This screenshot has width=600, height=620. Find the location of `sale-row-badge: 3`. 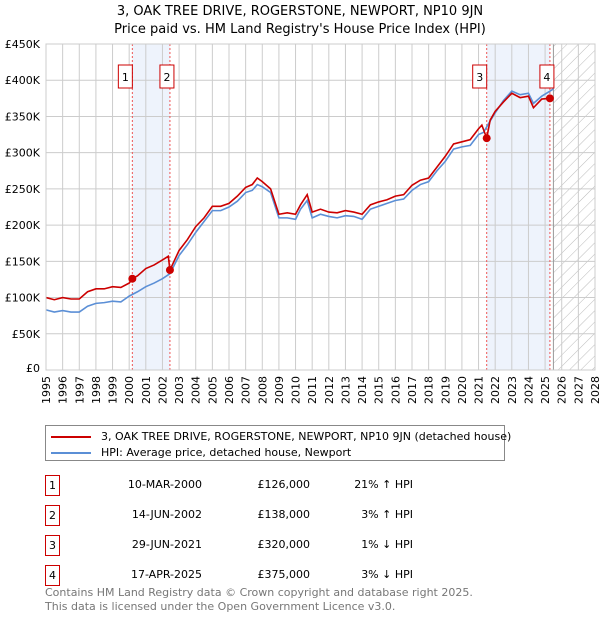

sale-row-badge: 3 is located at coordinates (52, 545).